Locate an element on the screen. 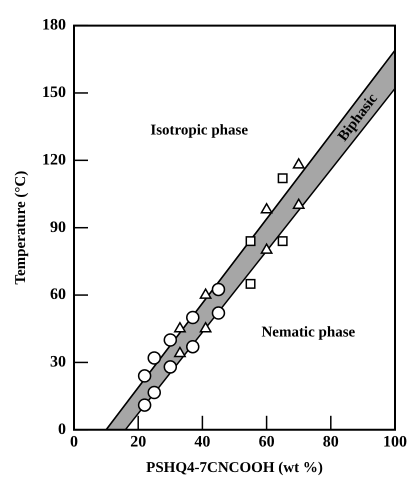 The image size is (418, 489). x-tick-label: 100 is located at coordinates (395, 442).